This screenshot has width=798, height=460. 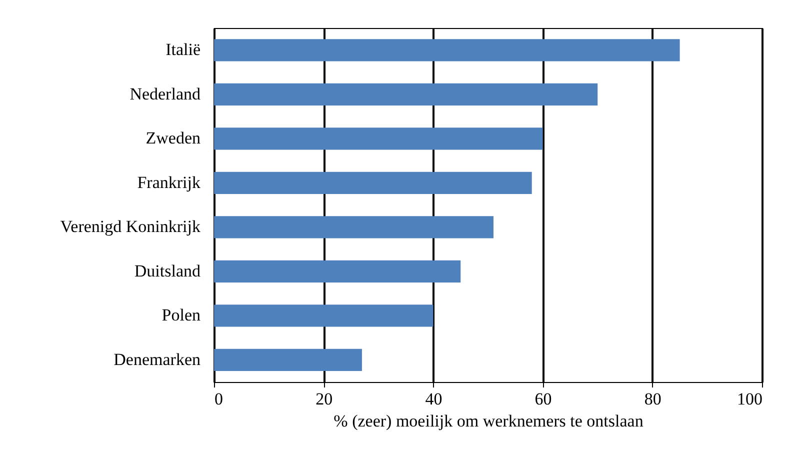 What do you see at coordinates (130, 226) in the screenshot?
I see `y-tick-label: Verenigd Koninkrijk` at bounding box center [130, 226].